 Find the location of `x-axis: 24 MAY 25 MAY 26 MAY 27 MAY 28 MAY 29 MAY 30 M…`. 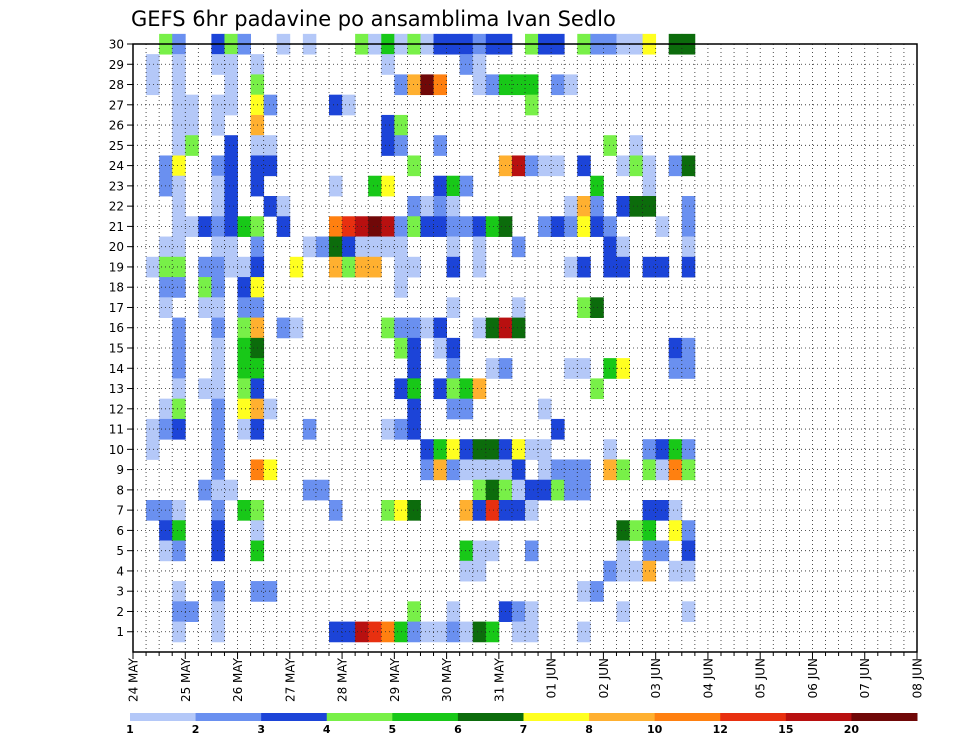

x-axis: 24 MAY 25 MAY 26 MAY 27 MAY 28 MAY 29 MAY 30 M… is located at coordinates (526, 677).